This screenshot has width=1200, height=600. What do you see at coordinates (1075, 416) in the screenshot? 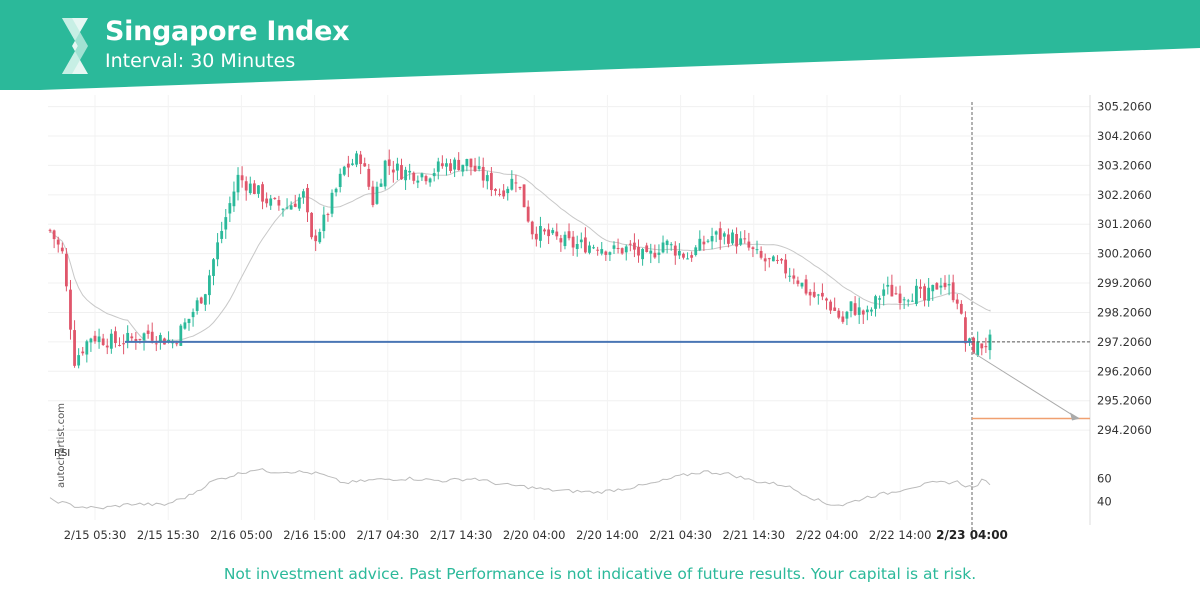
I see `forecast-arrow-head` at bounding box center [1075, 416].